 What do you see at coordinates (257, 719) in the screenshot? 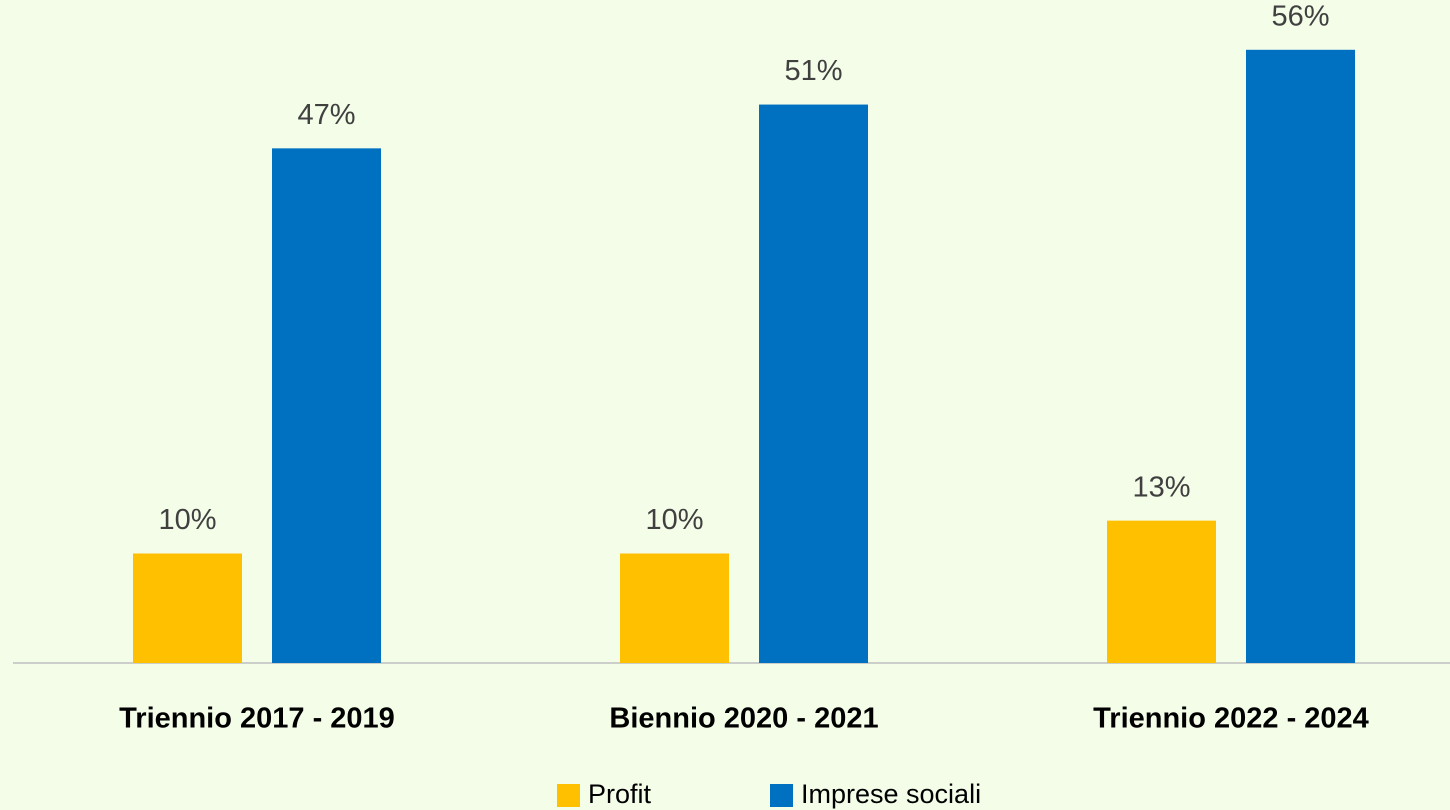
I see `x-tick-label: Triennio 2017 - 2019` at bounding box center [257, 719].